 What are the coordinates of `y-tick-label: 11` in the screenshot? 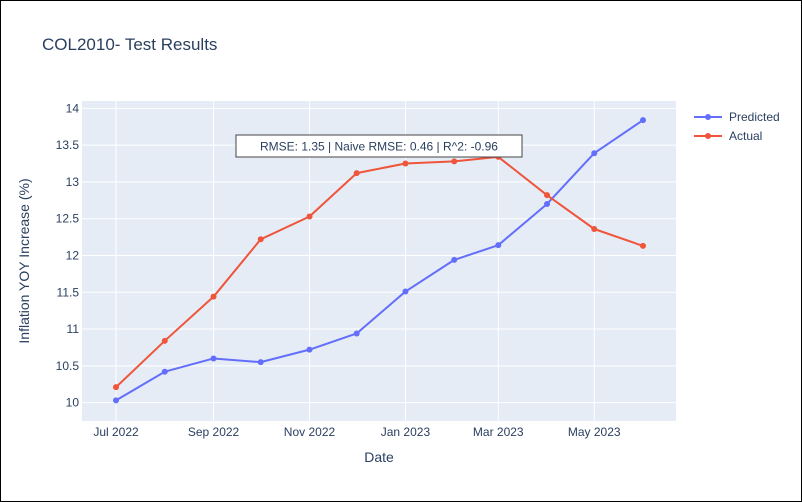 It's located at (73, 329).